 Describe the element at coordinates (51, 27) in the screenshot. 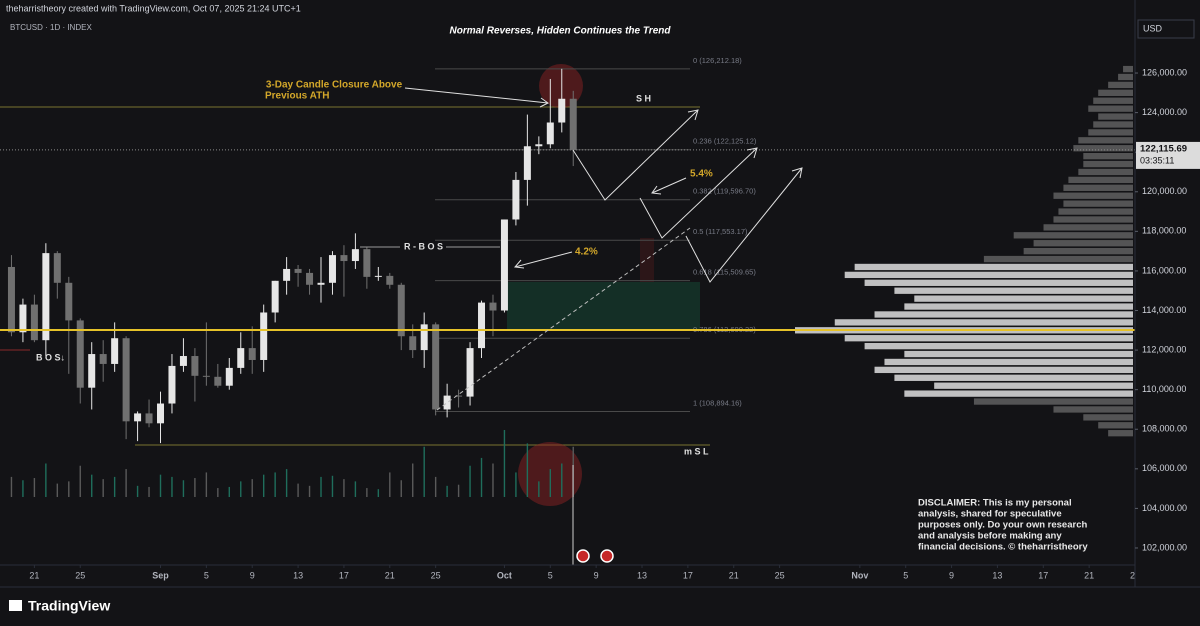

I see `symbol: BTCUSD · 1D · INDEX` at that location.